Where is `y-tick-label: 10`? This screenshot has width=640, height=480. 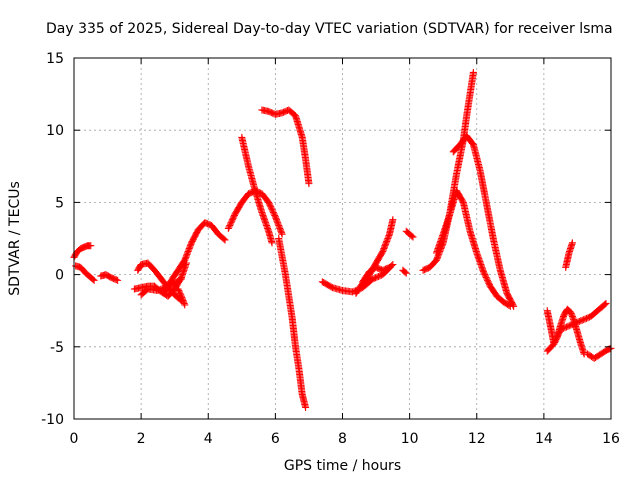
y-tick-label: 10 is located at coordinates (55, 131).